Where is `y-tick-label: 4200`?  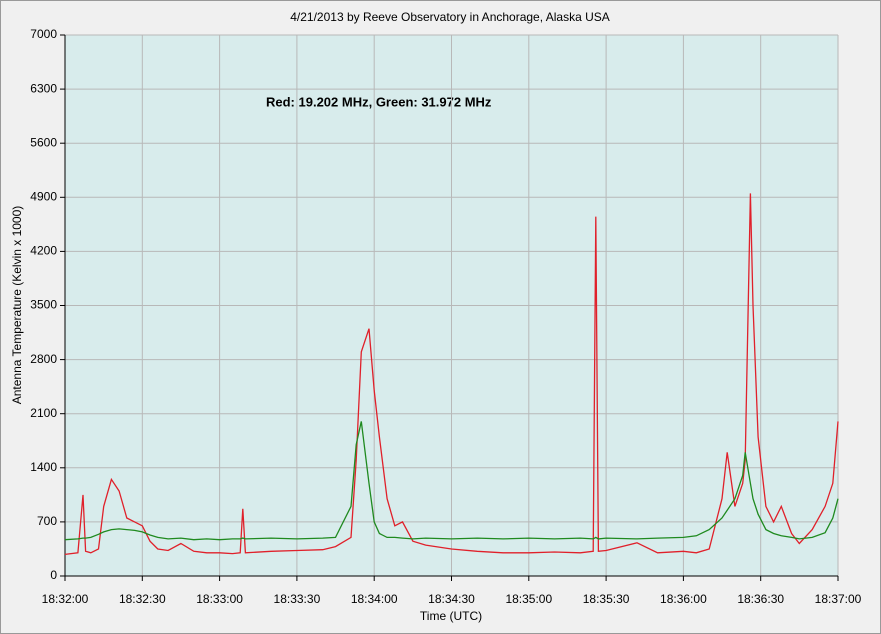
y-tick-label: 4200 is located at coordinates (43, 251).